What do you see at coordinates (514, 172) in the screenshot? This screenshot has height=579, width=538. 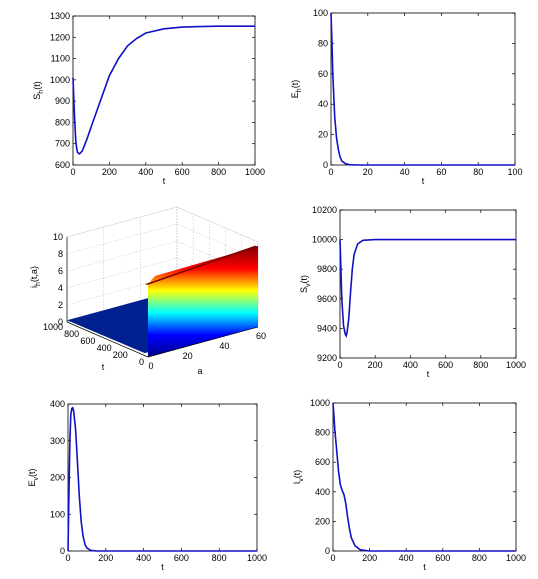 I see `x-tick-label: 100` at bounding box center [514, 172].